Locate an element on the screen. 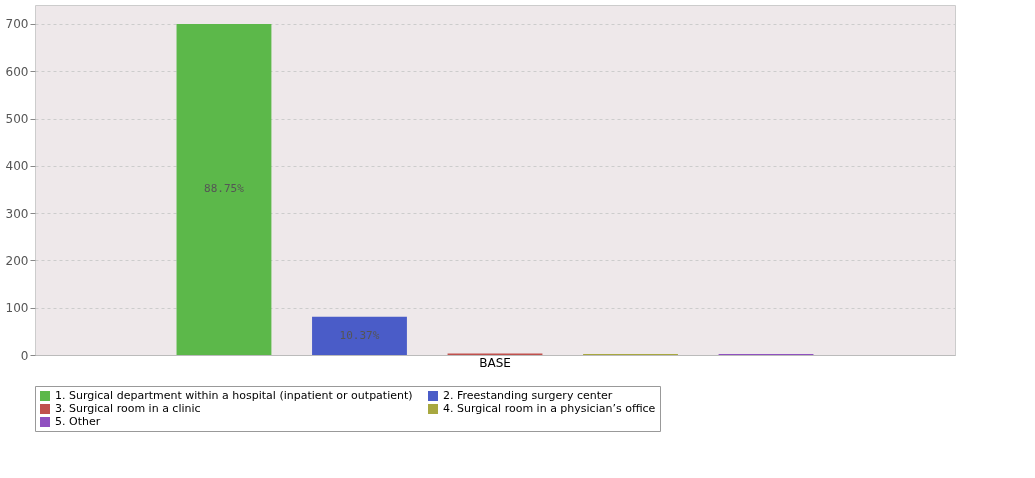 The width and height of the screenshot is (1035, 478). legend-label: 4. Surgical room in a physician’s office is located at coordinates (549, 408).